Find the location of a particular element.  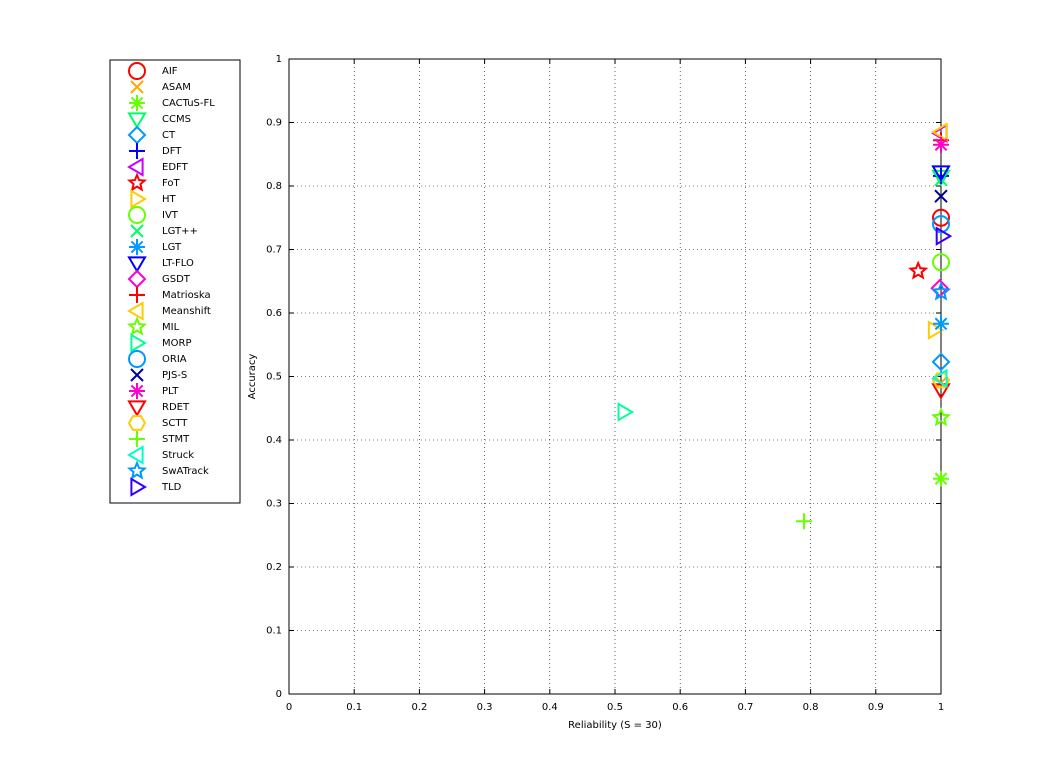

x-axis-label: Reliability (S = 30) is located at coordinates (615, 725).